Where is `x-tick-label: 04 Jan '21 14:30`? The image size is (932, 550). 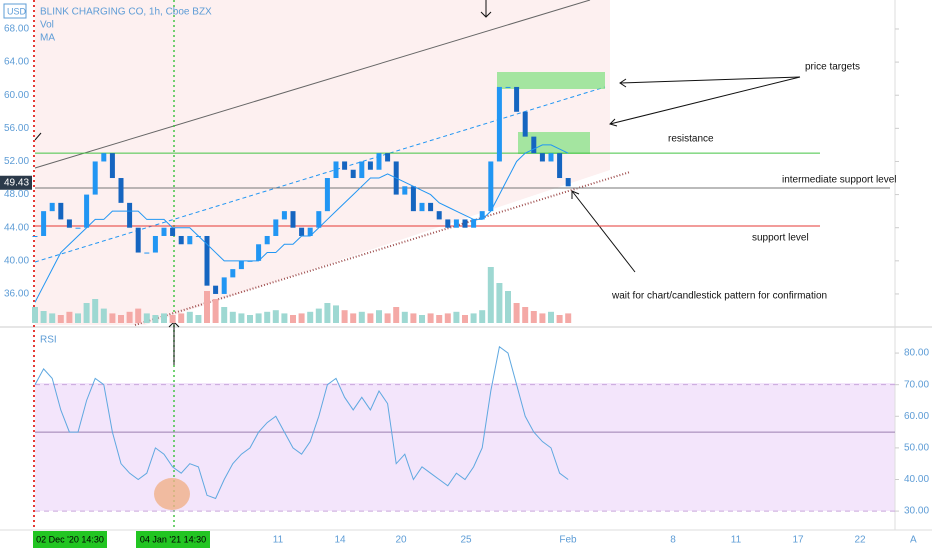 x-tick-label: 04 Jan '21 14:30 is located at coordinates (173, 539).